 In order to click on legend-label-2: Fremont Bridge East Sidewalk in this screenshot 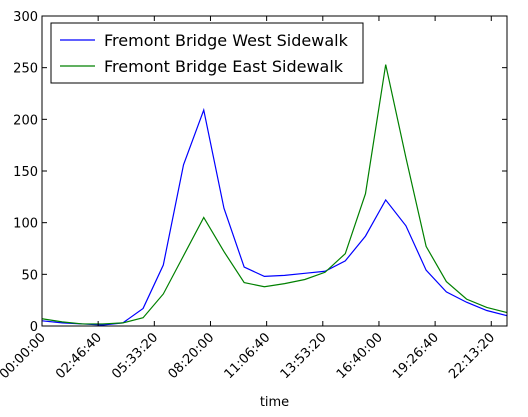, I will do `click(224, 66)`.